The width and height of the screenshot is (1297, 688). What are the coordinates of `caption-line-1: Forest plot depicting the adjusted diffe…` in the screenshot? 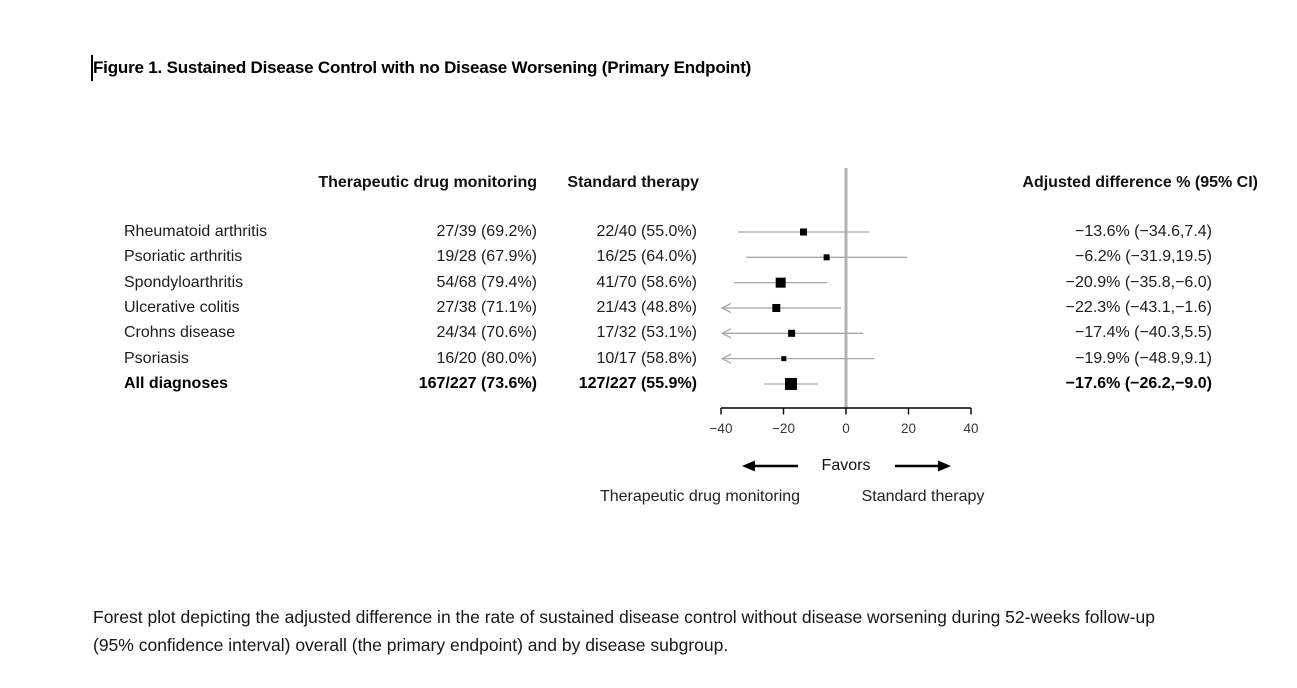 It's located at (624, 617).